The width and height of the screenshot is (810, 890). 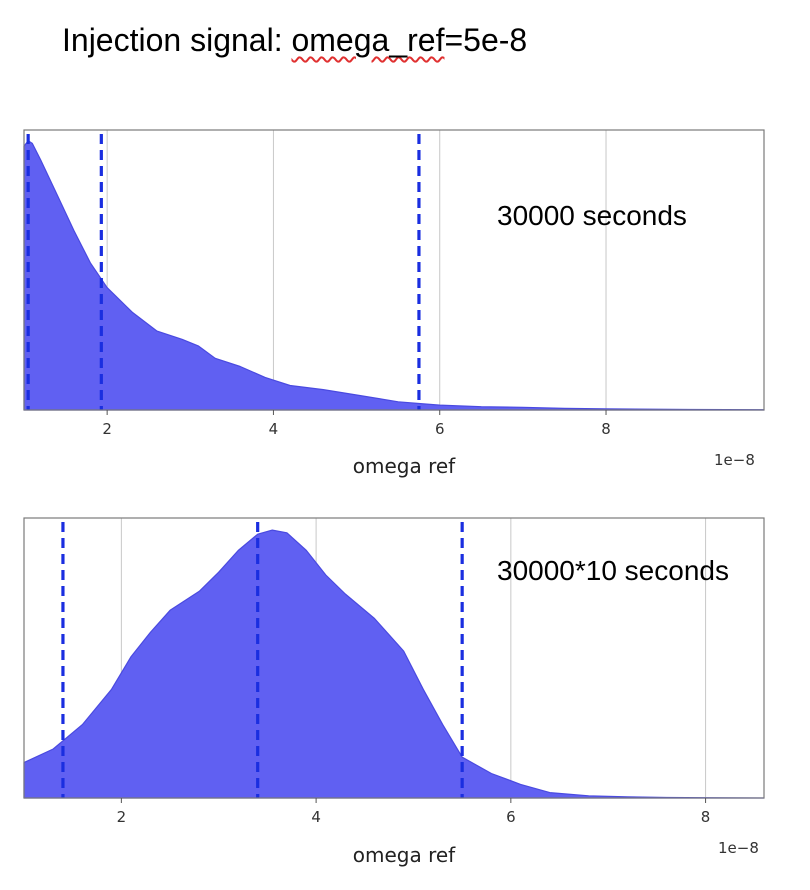 I want to click on title-prefix: Injection signal:, so click(x=177, y=40).